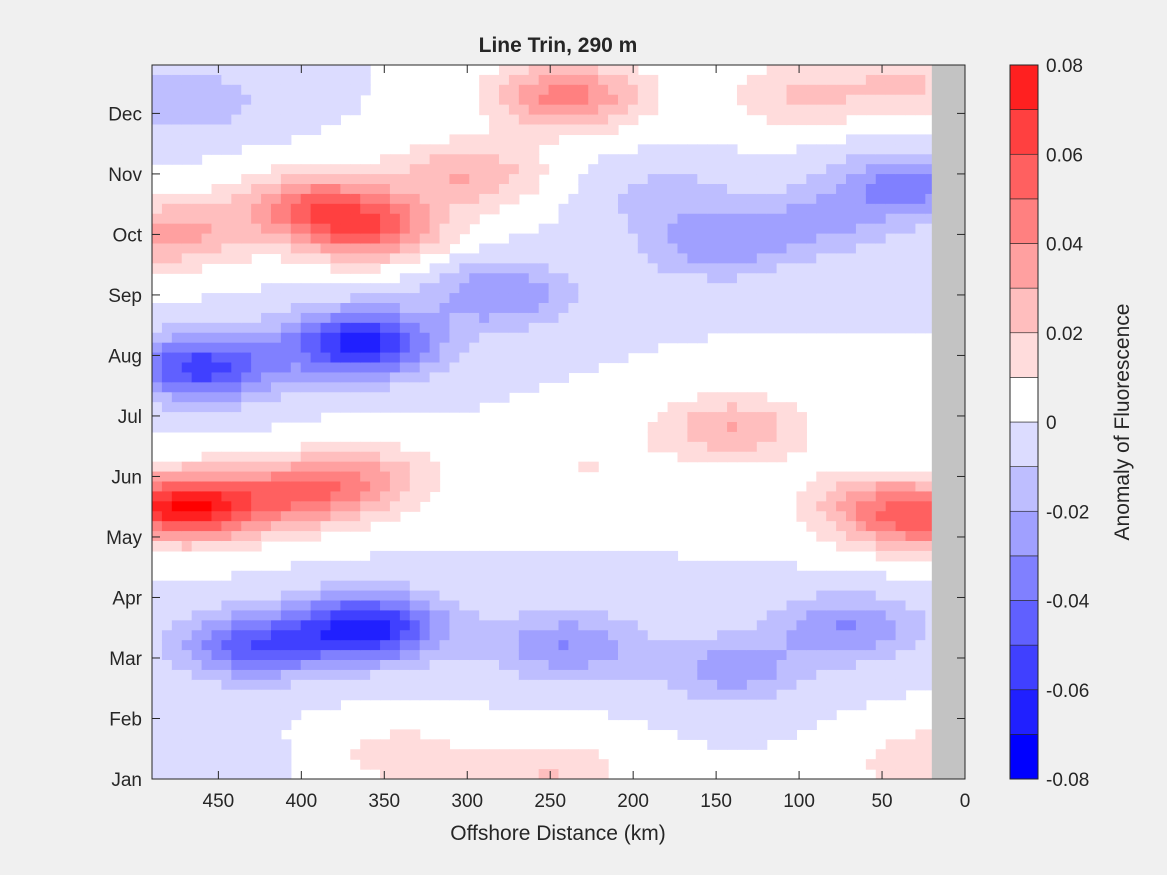 The width and height of the screenshot is (1167, 875). What do you see at coordinates (1024, 422) in the screenshot?
I see `colorbar-swatches` at bounding box center [1024, 422].